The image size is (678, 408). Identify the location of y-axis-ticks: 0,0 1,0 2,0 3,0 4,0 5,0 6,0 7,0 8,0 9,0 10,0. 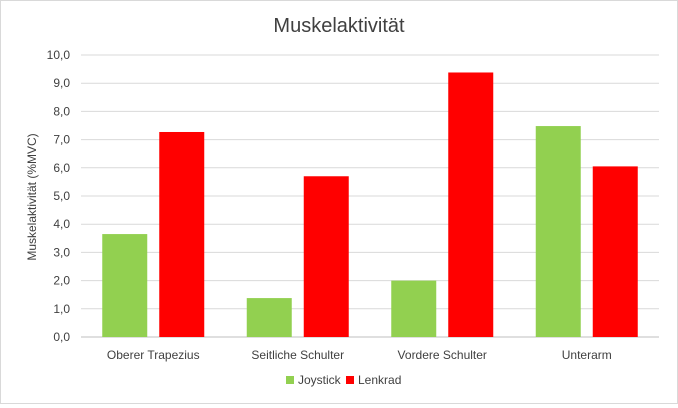
(59, 196).